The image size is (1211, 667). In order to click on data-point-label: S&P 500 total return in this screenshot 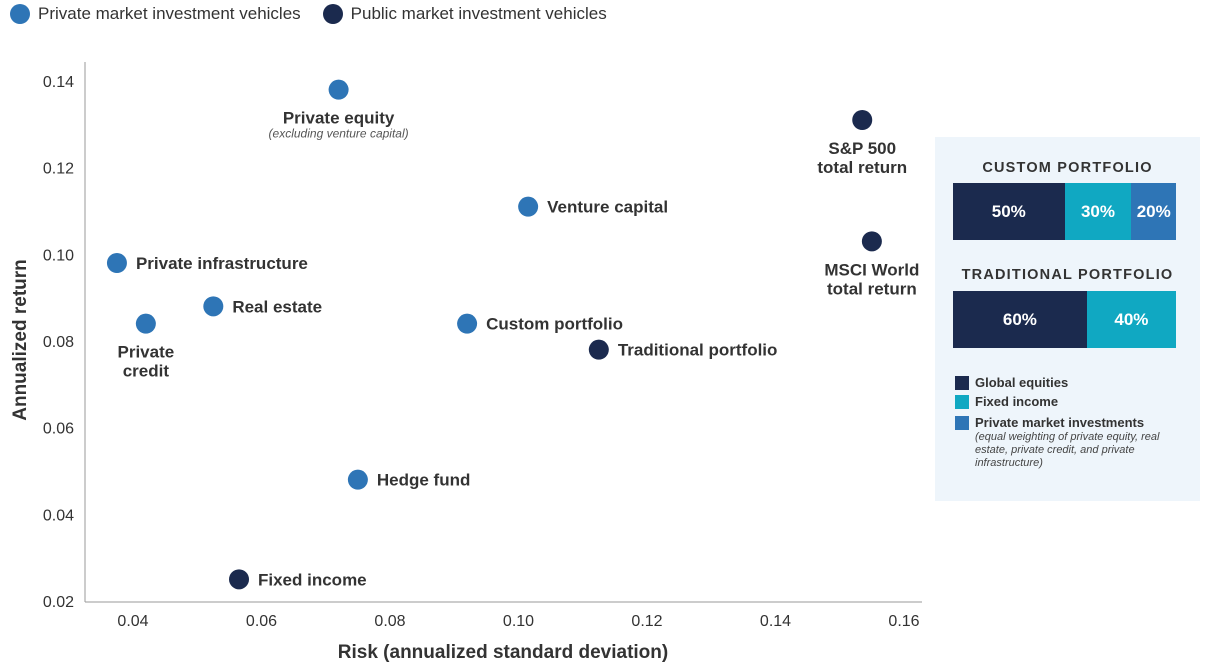, I will do `click(862, 158)`.